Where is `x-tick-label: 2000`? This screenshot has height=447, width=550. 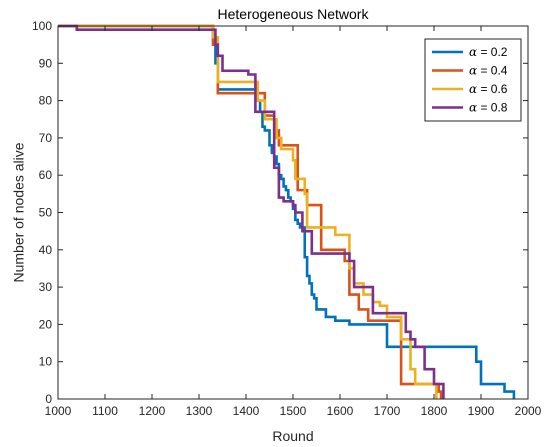 x-tick-label: 2000 is located at coordinates (528, 411).